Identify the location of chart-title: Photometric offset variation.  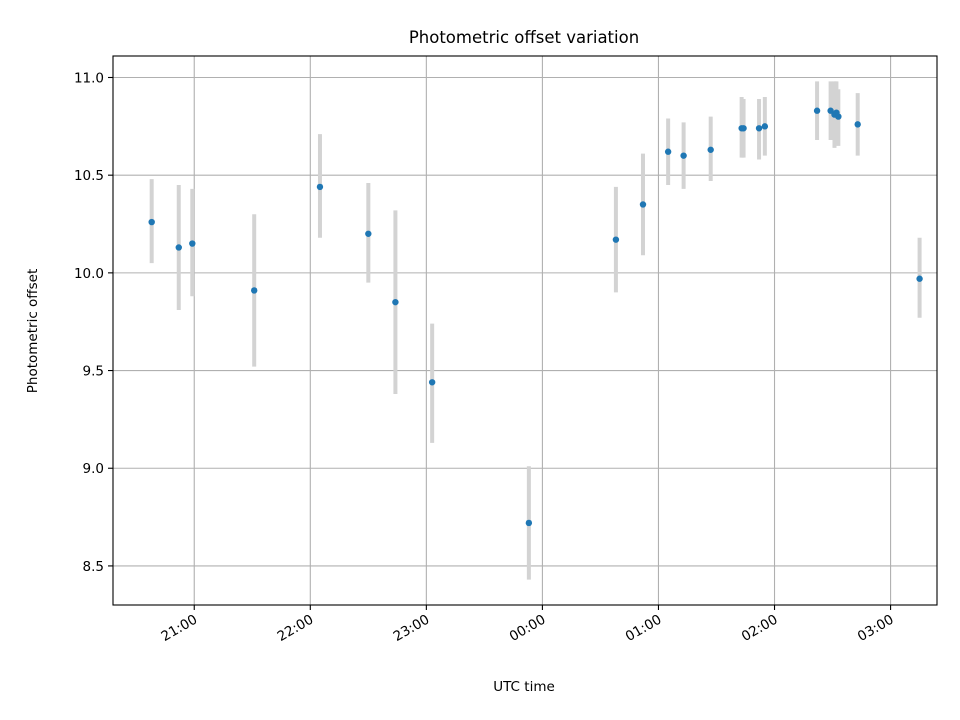
(524, 37).